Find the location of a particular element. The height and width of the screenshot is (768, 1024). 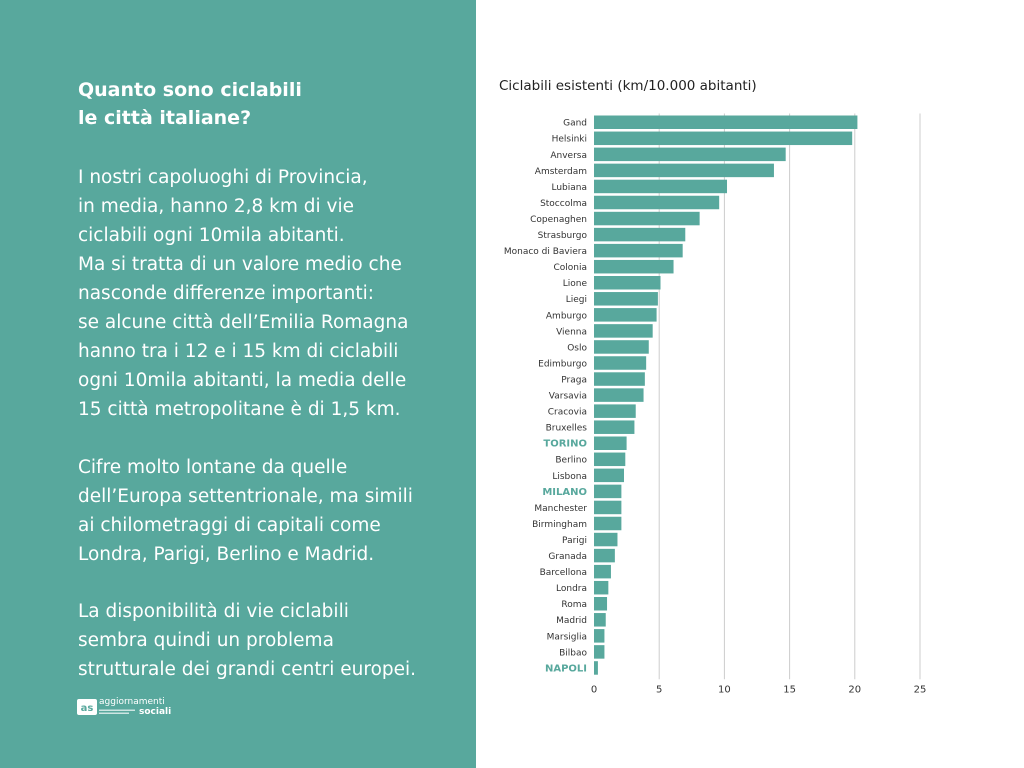

logo-mark-icon: as is located at coordinates (87, 707).